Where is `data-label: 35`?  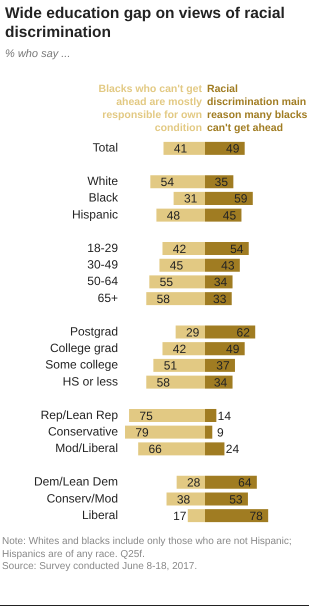 data-label: 35 is located at coordinates (221, 182).